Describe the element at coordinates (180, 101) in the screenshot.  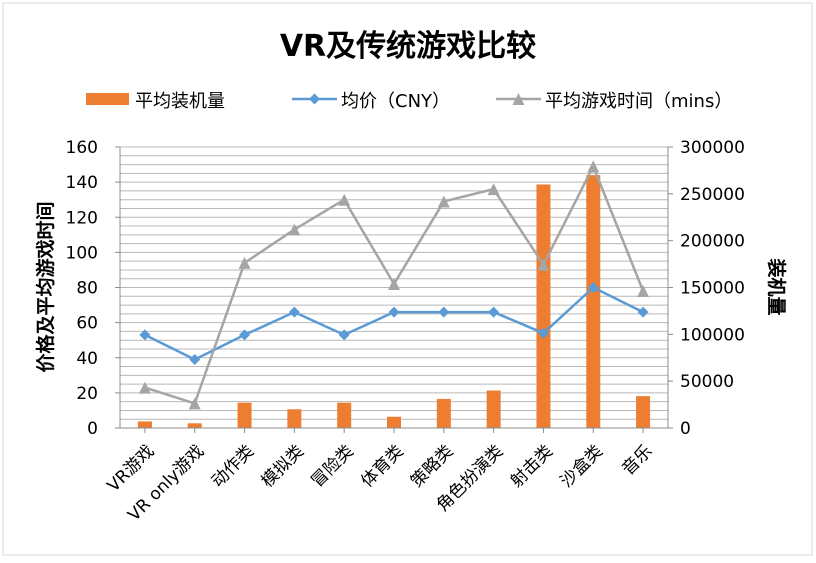
I see `legend-label: 平均装机量` at that location.